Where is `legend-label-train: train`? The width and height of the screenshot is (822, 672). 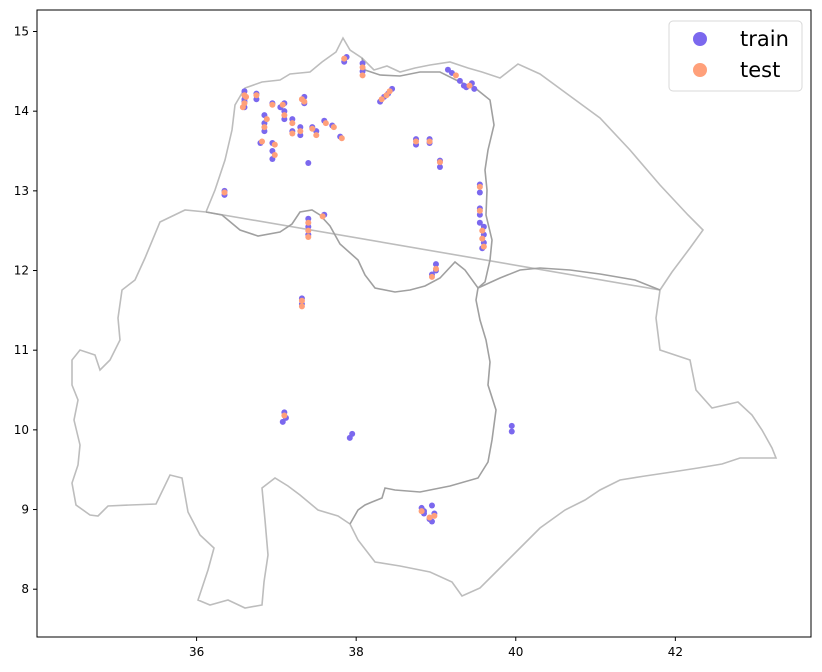
legend-label-train: train is located at coordinates (764, 39).